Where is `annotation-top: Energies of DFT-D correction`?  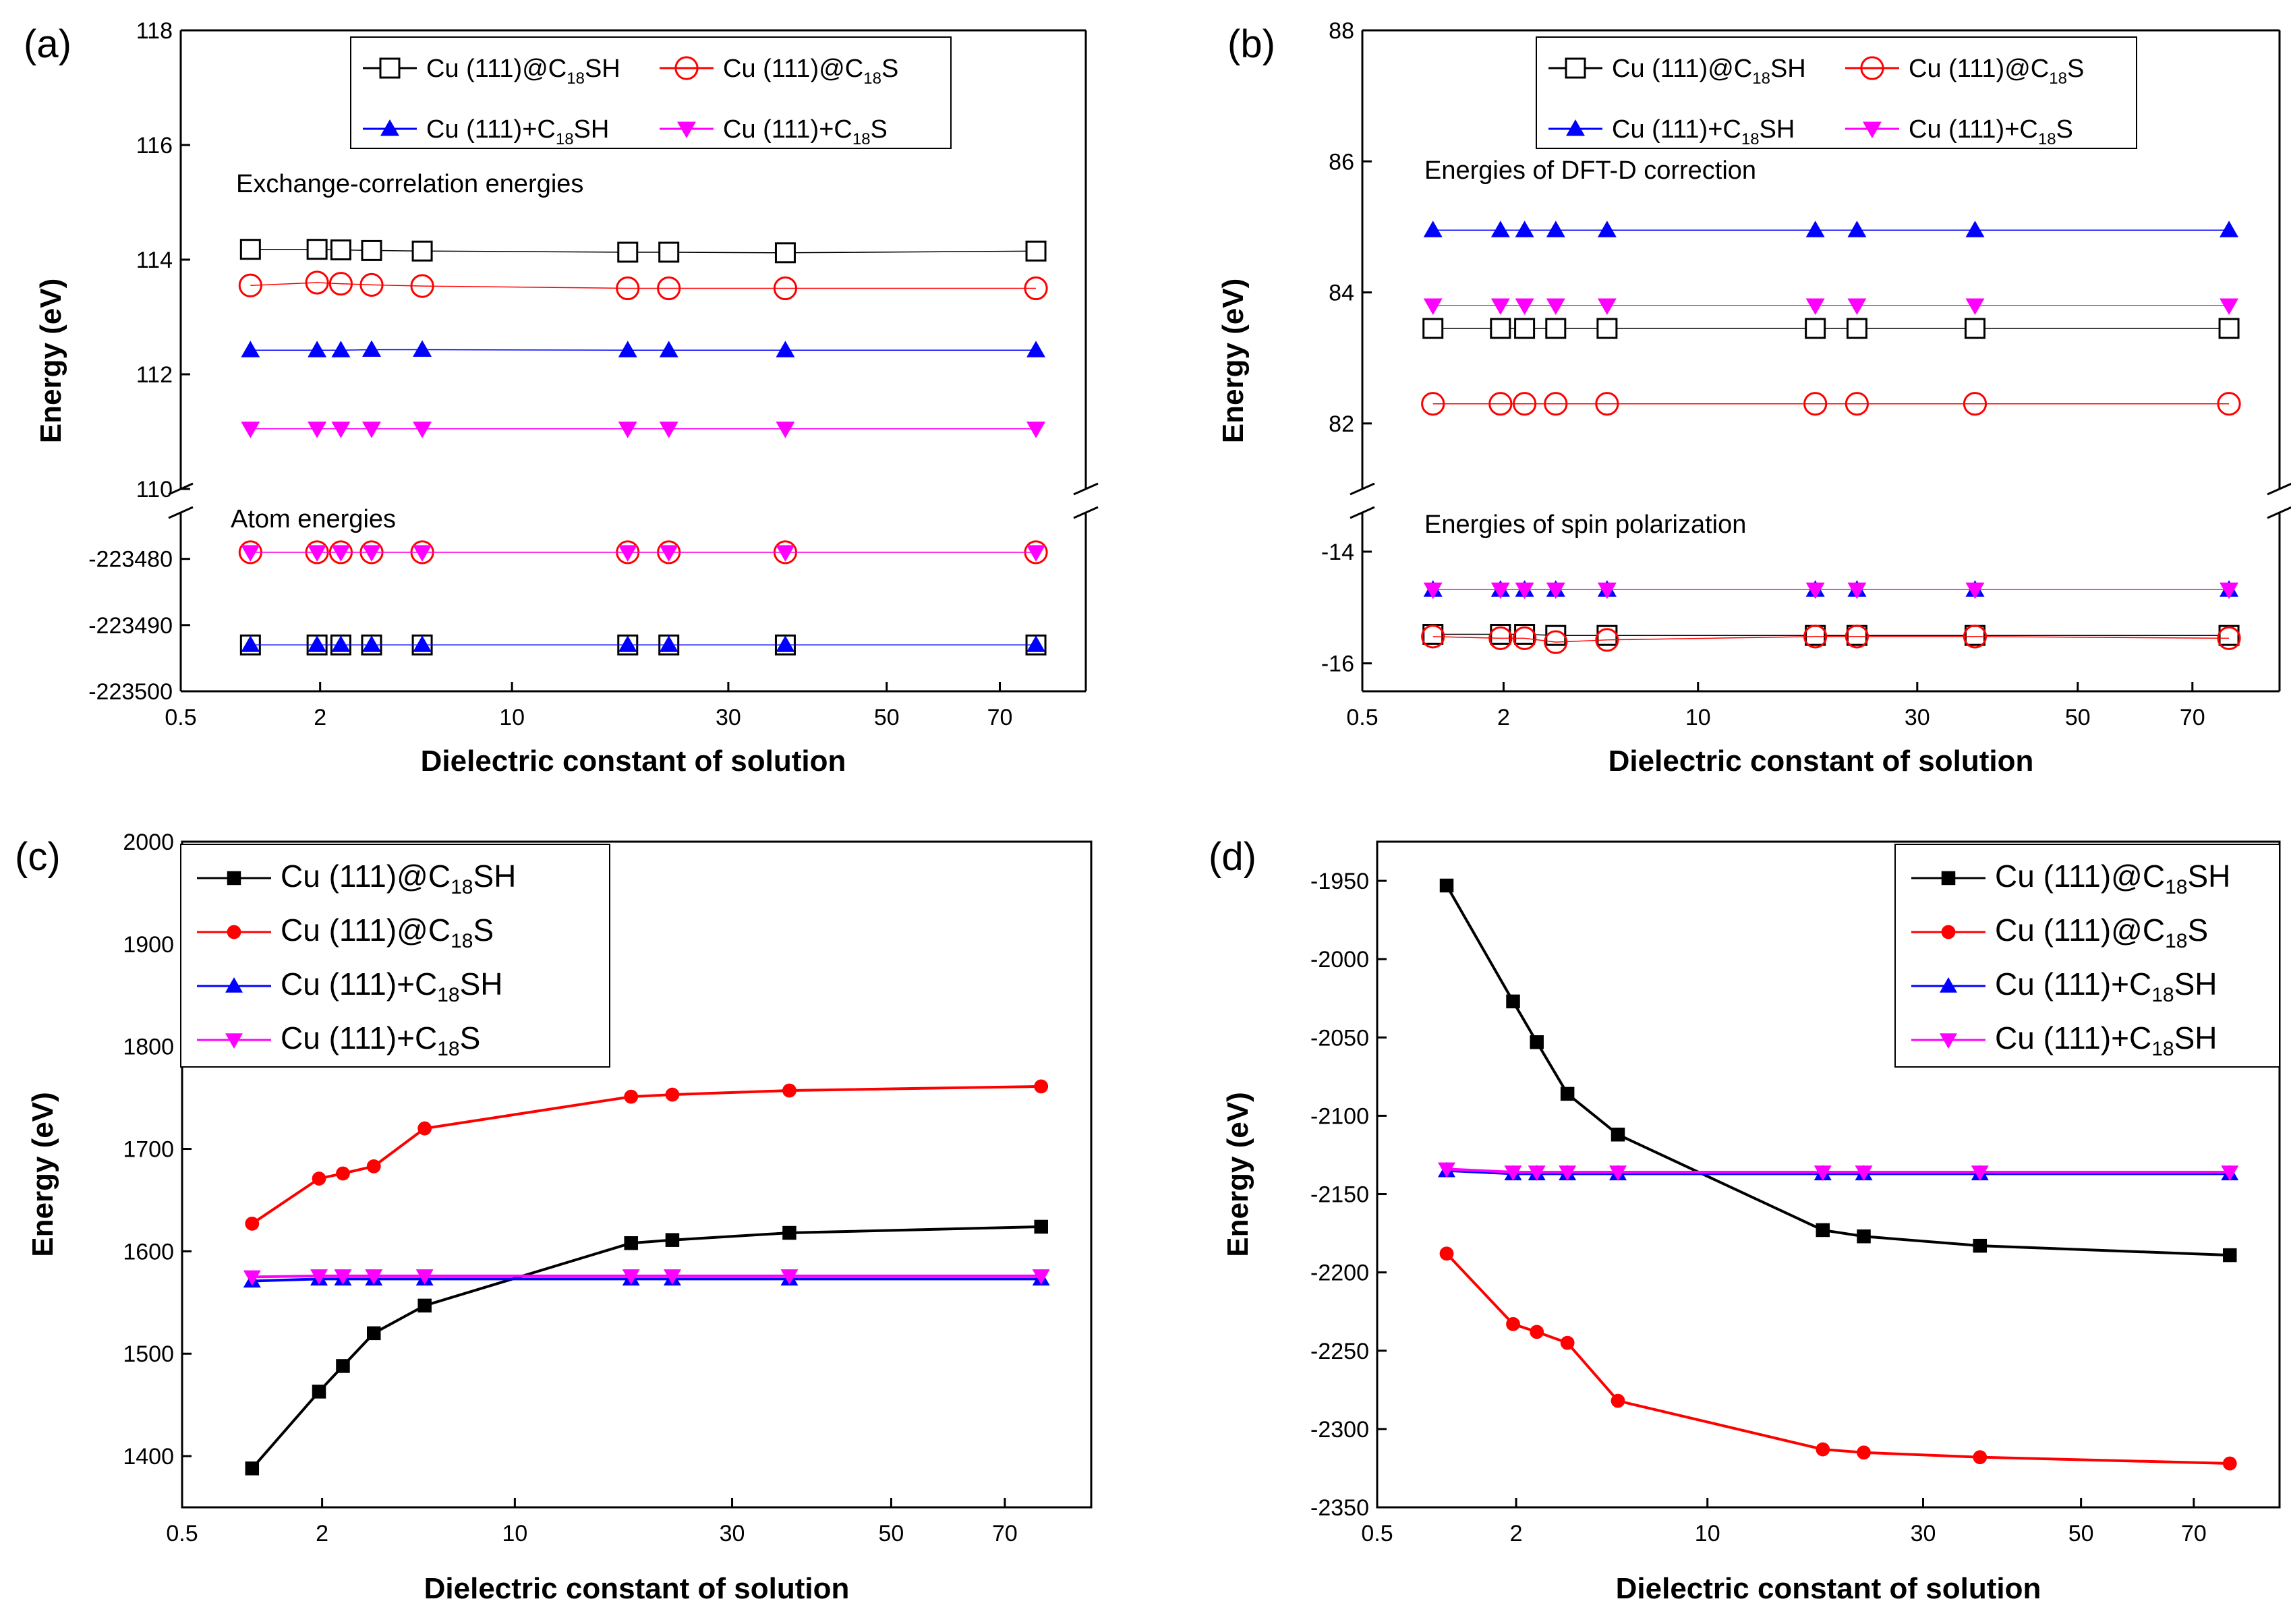
annotation-top: Energies of DFT-D correction is located at coordinates (1590, 170).